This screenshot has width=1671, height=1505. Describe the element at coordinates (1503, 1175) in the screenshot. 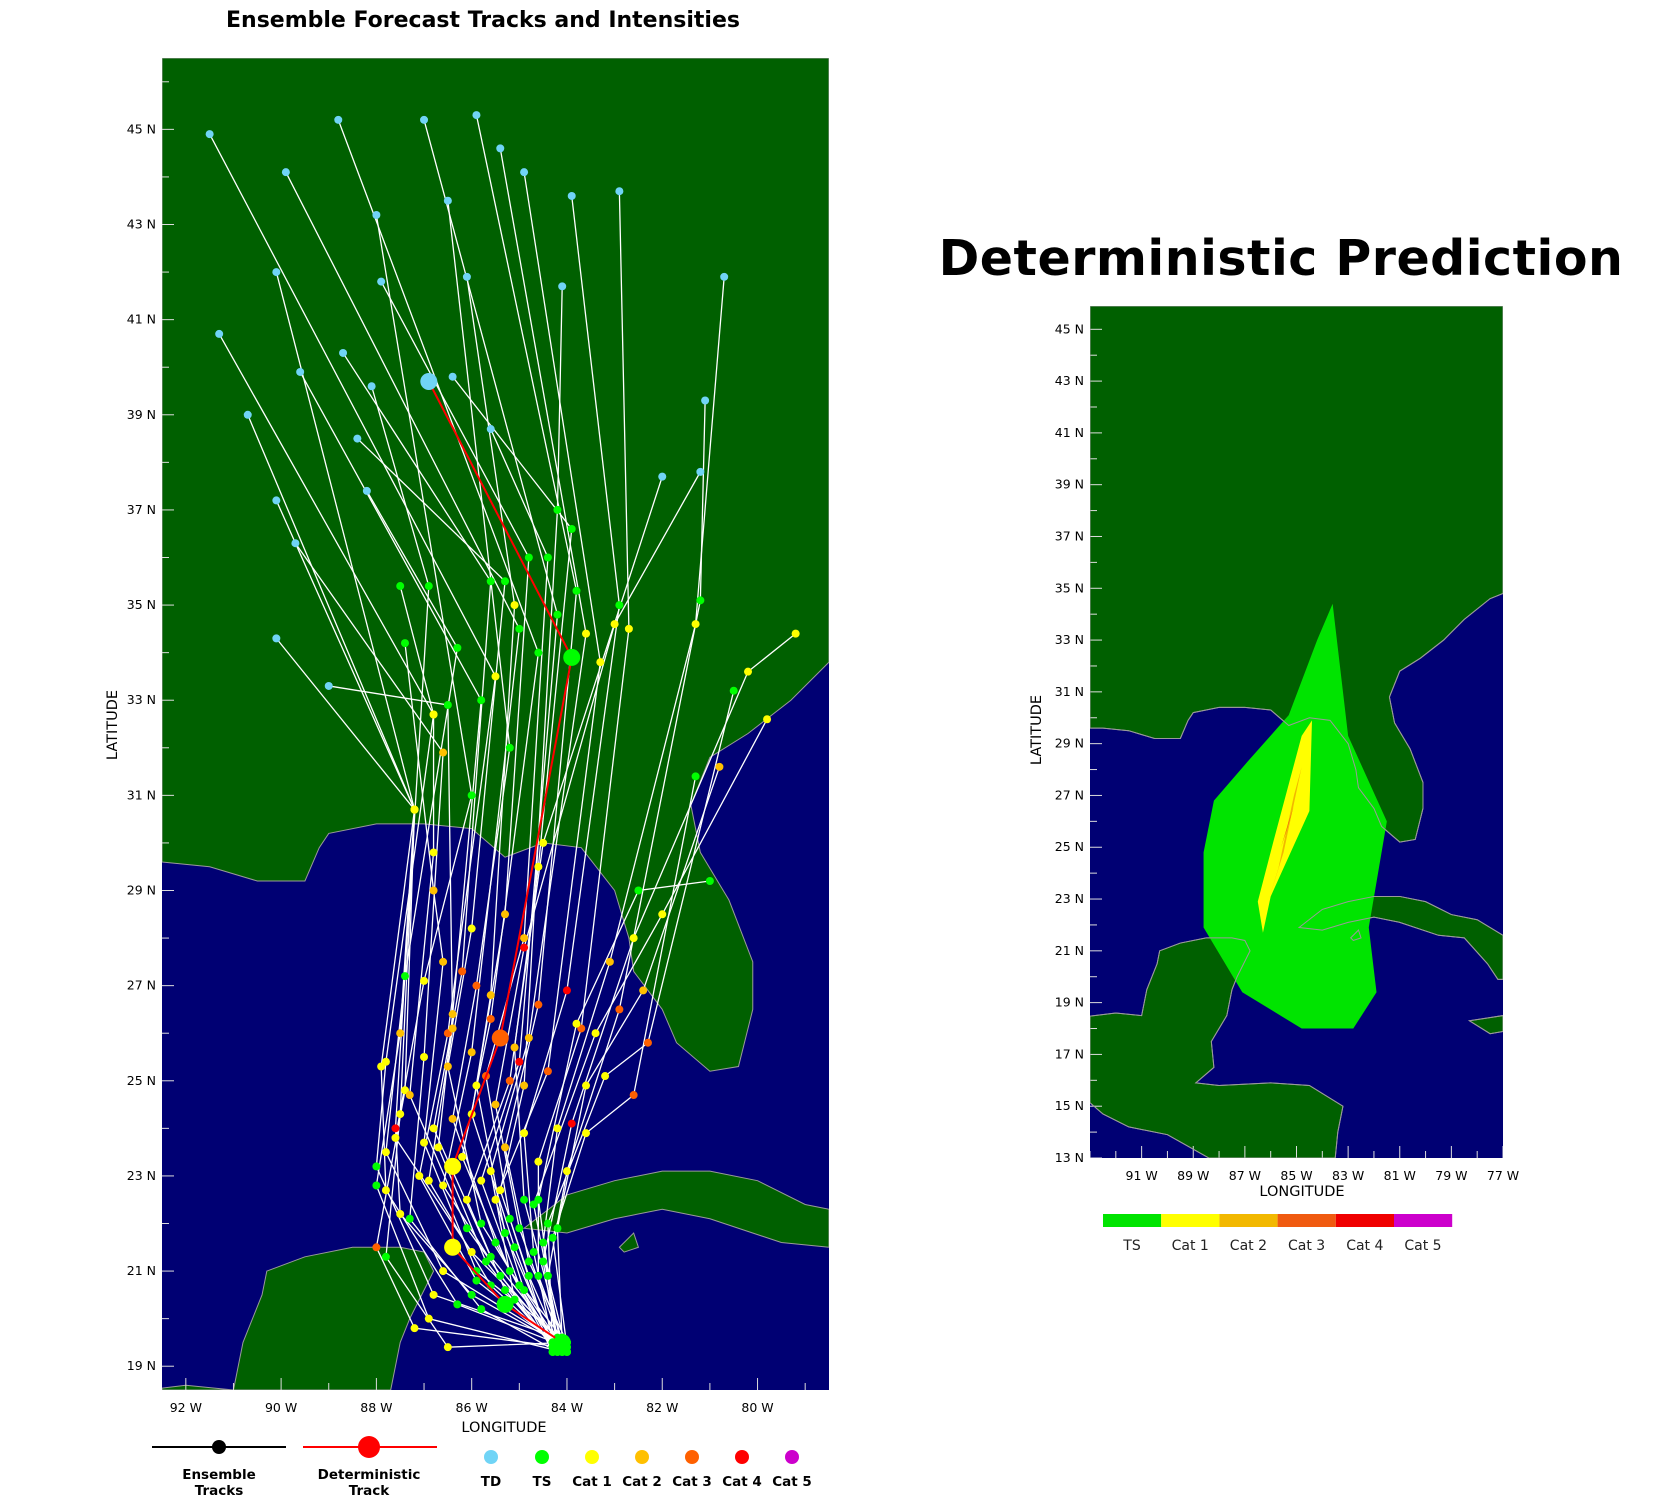

I see `lon-tick-label: 77 W` at that location.